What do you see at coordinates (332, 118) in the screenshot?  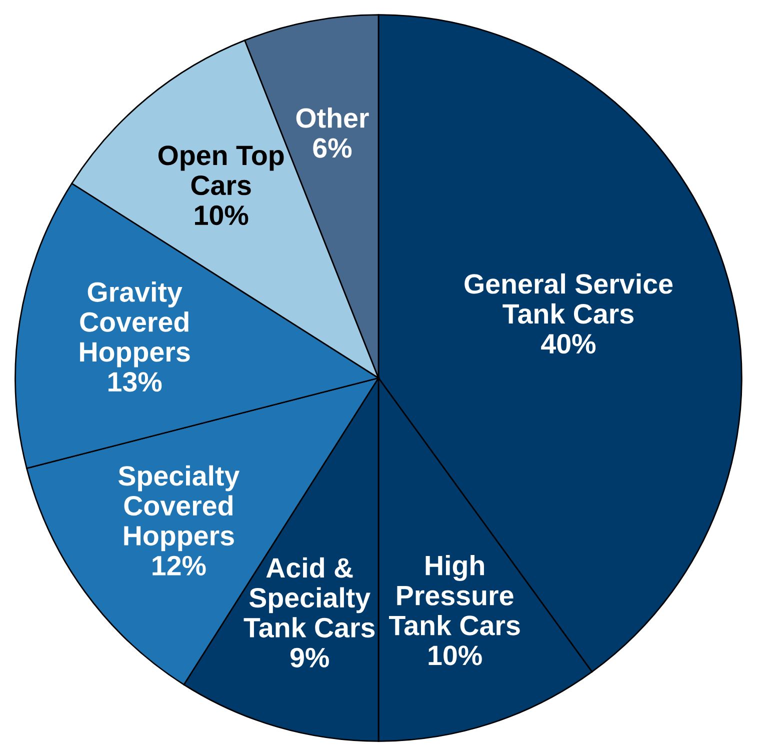 I see `slice-label: Other` at bounding box center [332, 118].